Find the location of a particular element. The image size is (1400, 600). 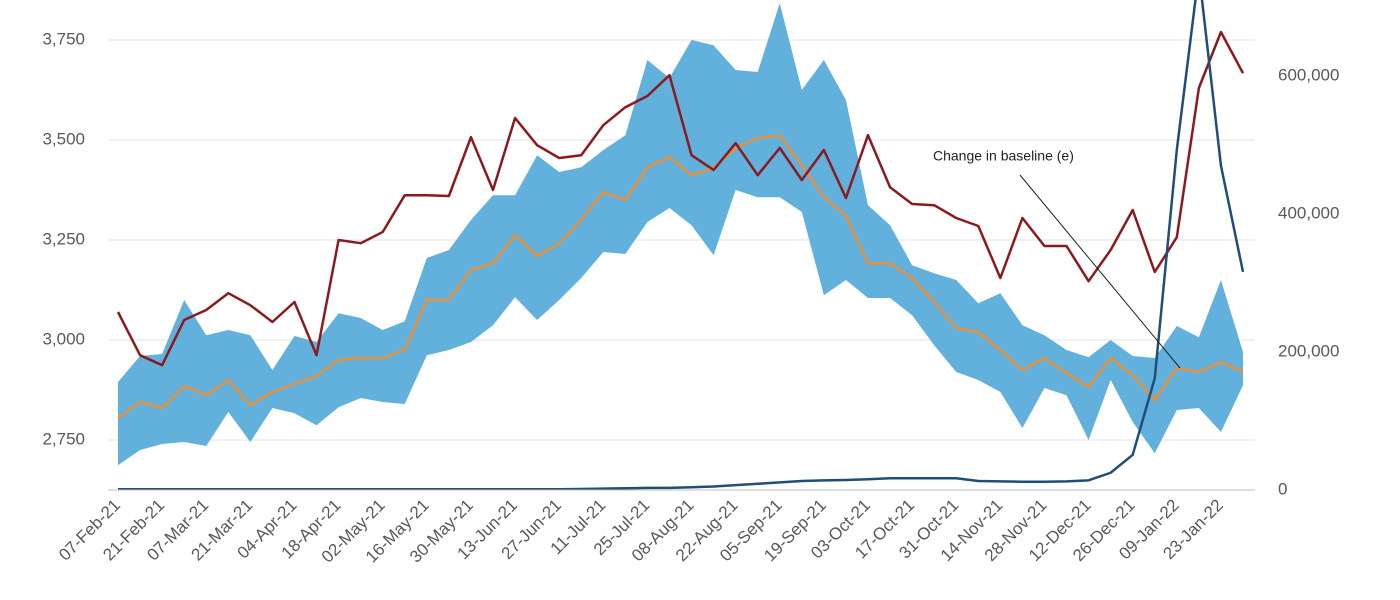

y-tick-label: 3,000 is located at coordinates (63, 338).